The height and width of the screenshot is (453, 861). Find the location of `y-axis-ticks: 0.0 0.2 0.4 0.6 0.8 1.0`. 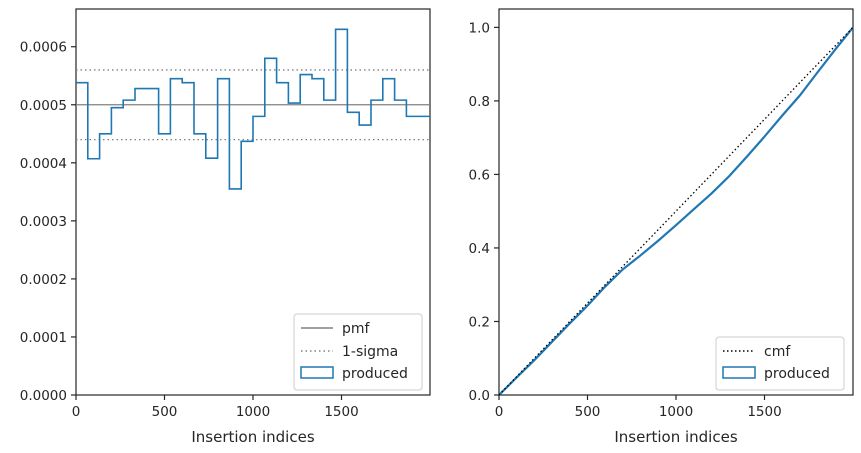

y-axis-ticks: 0.0 0.2 0.4 0.6 0.8 1.0 is located at coordinates (484, 212).